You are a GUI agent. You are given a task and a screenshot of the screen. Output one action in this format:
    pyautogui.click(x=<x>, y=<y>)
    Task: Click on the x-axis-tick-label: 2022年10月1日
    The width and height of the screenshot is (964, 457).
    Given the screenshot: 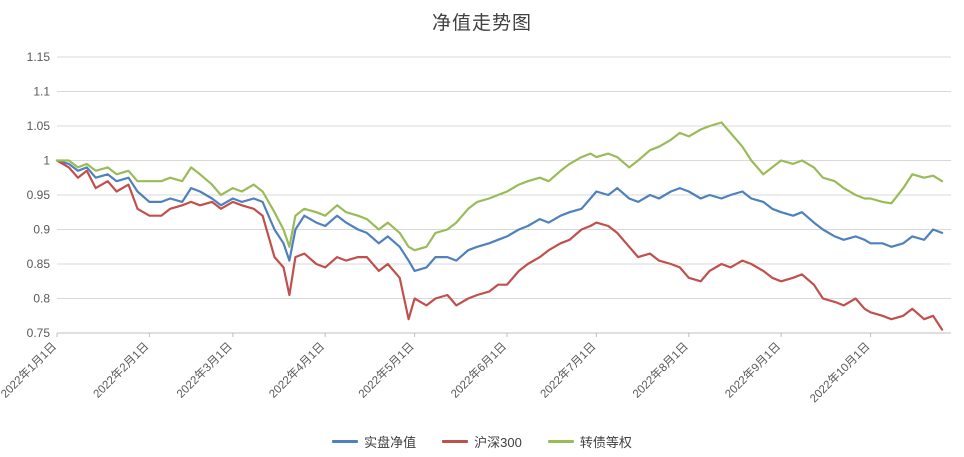 What is the action you would take?
    pyautogui.click(x=840, y=372)
    